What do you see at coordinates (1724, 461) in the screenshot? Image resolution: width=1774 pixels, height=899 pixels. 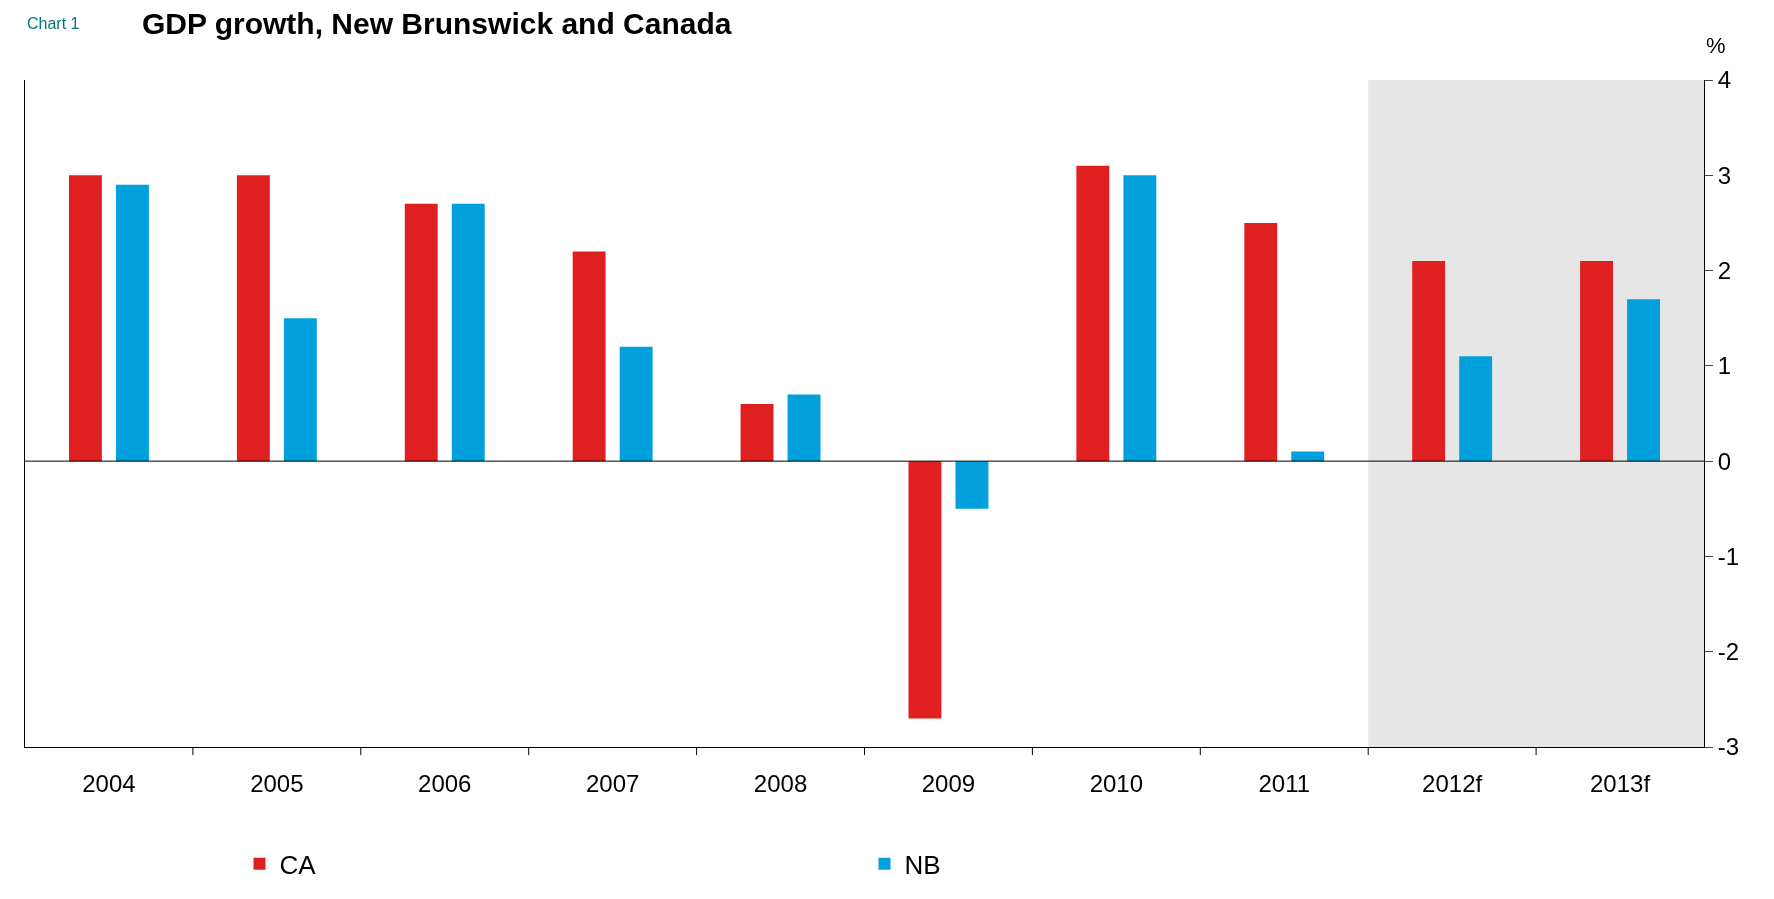 I see `y-tick-label: 0` at bounding box center [1724, 461].